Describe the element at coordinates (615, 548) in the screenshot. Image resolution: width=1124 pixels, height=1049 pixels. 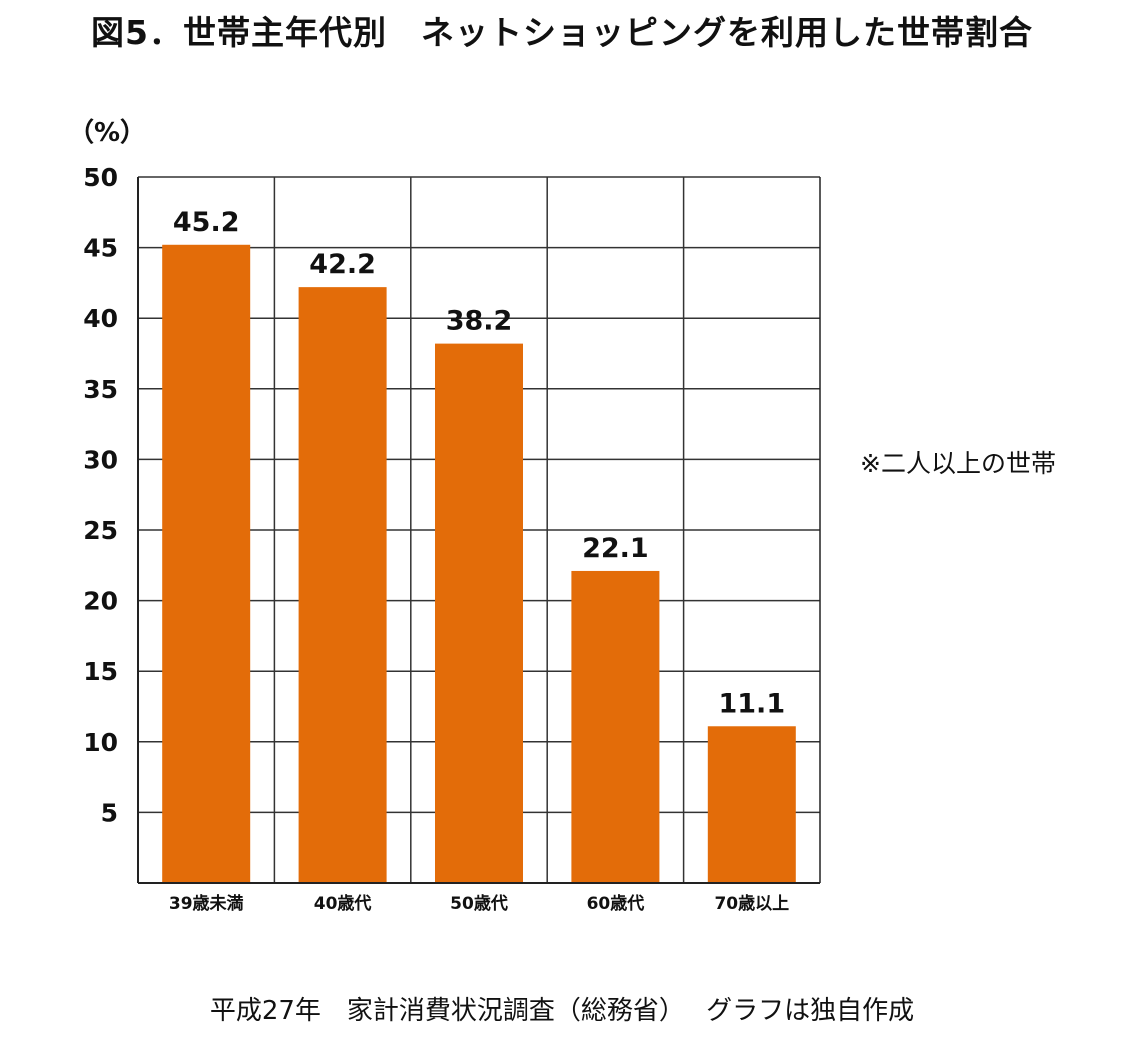
I see `data-label: 22.1` at that location.